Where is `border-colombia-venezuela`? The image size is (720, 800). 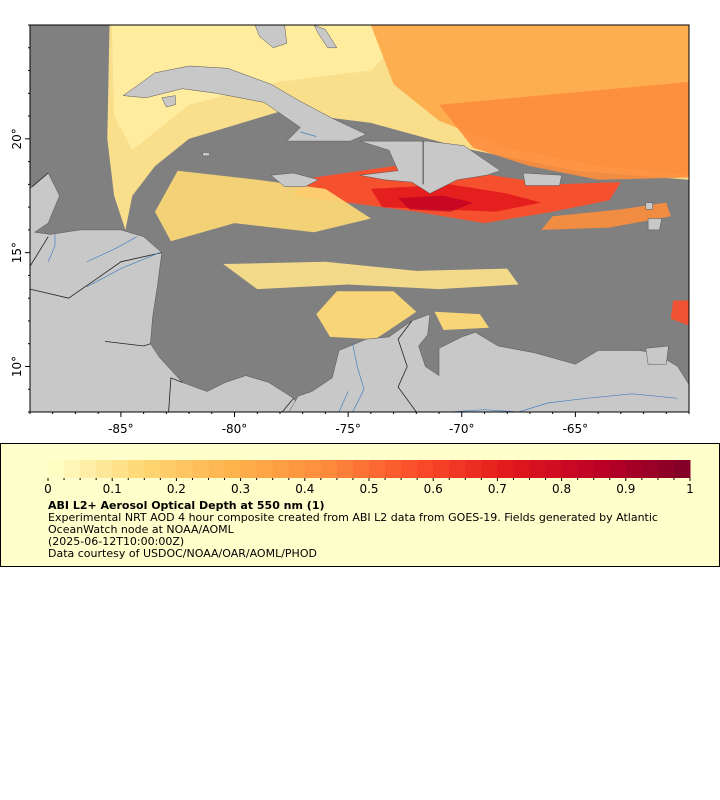 border-colombia-venezuela is located at coordinates (407, 366).